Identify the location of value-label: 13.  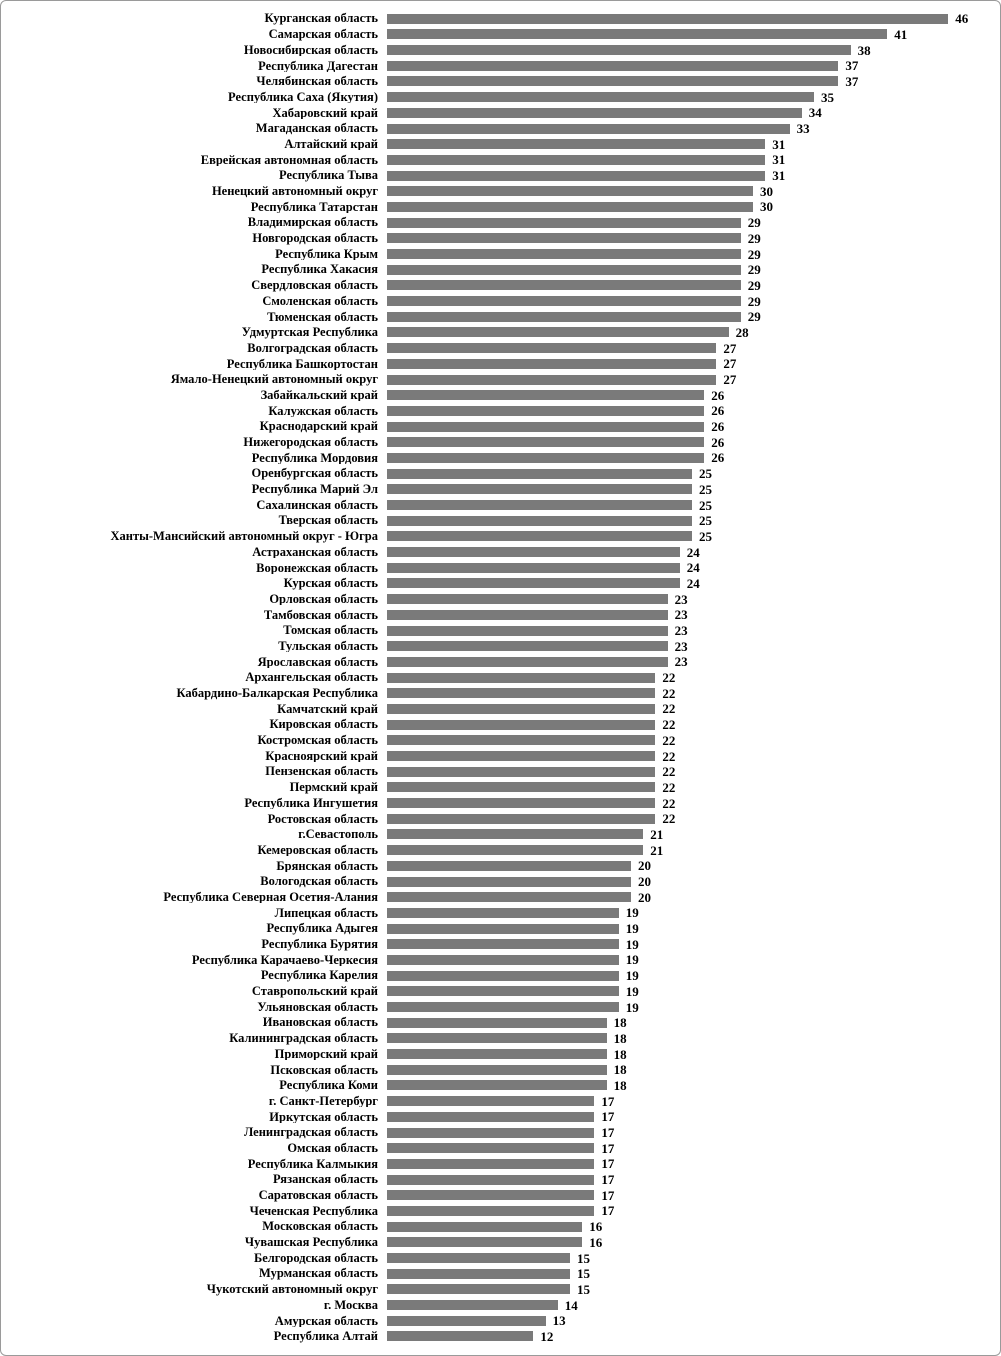
(559, 1321).